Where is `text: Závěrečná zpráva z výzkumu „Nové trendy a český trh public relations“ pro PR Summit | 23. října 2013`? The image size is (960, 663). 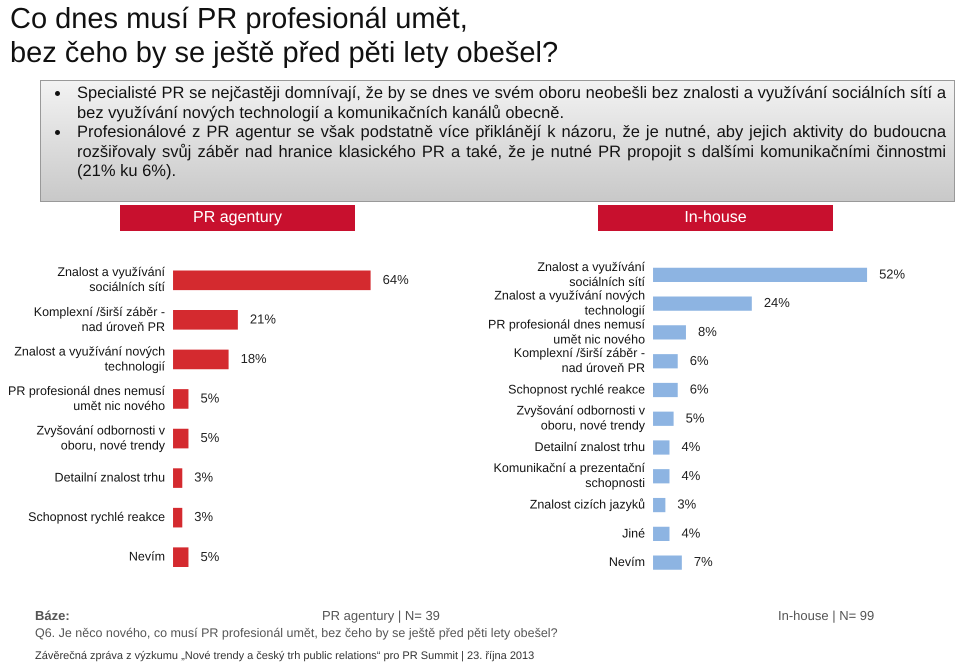 text: Závěrečná zpráva z výzkumu „Nové trendy a český trh public relations“ pro PR Summit | 23. října 2013 is located at coordinates (284, 656).